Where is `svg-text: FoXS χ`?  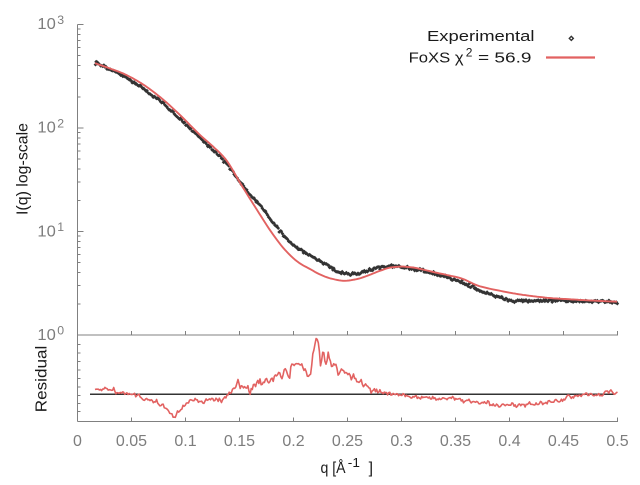
svg-text: FoXS χ is located at coordinates (436, 57).